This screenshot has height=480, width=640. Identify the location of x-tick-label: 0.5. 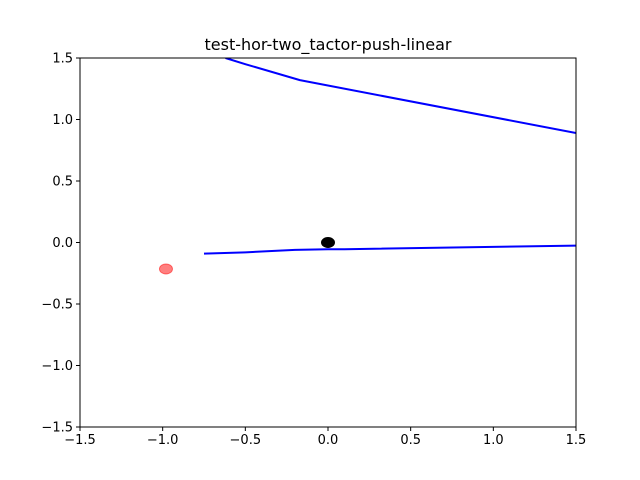
(410, 440).